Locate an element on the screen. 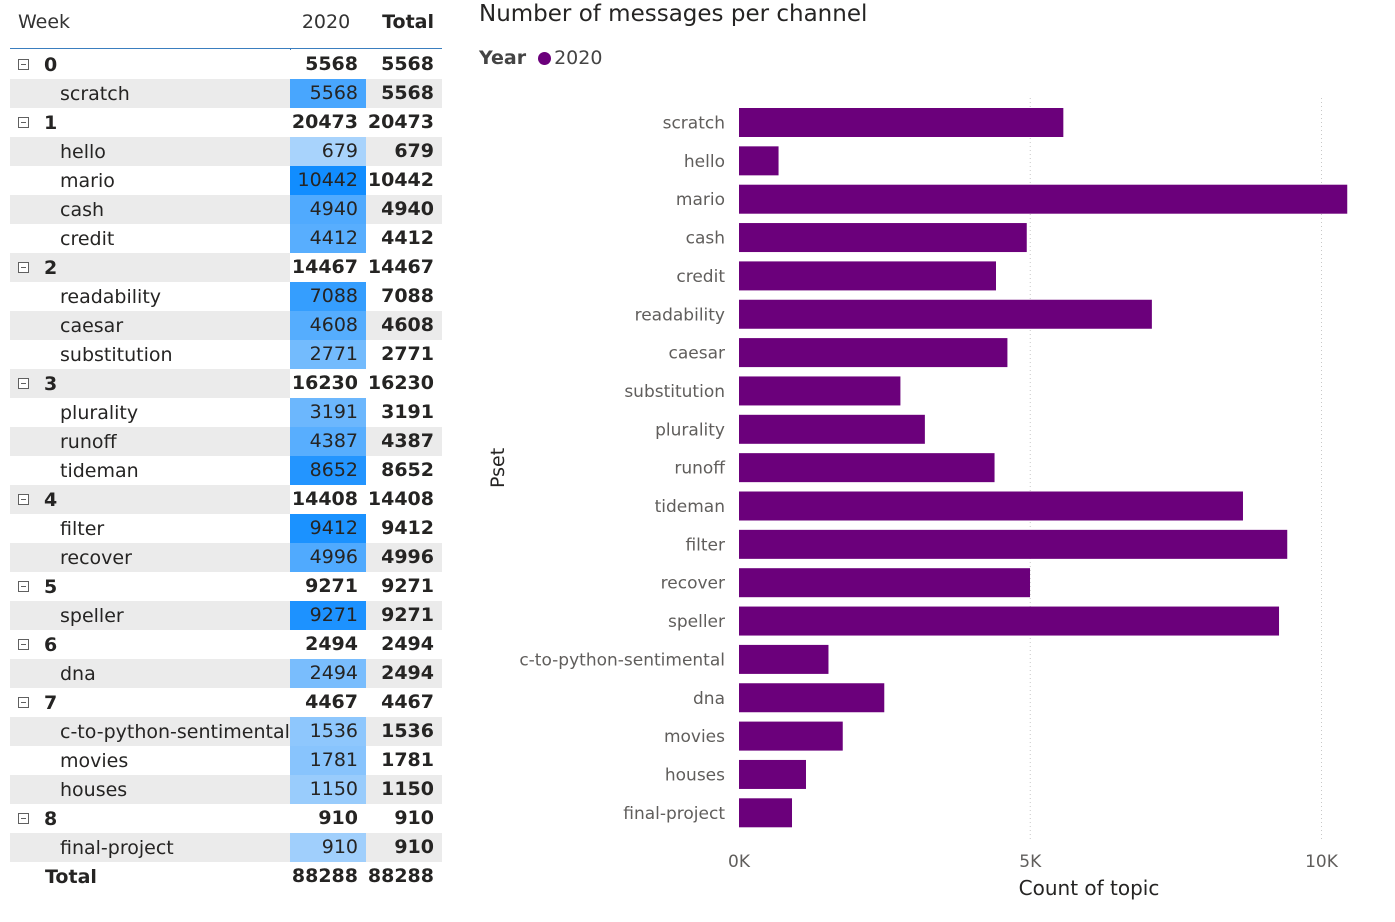  bar-plurality is located at coordinates (832, 429).